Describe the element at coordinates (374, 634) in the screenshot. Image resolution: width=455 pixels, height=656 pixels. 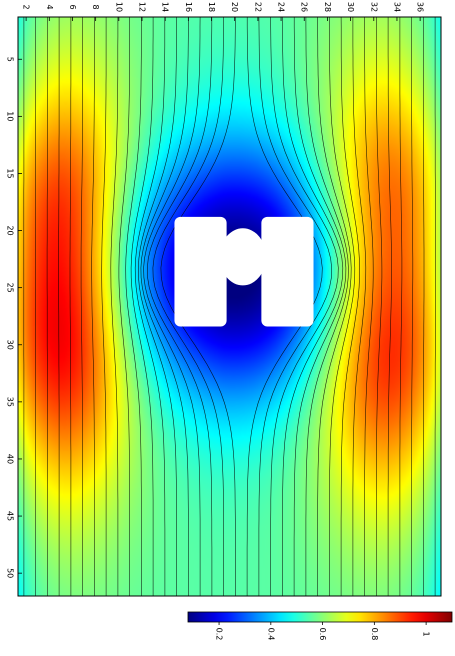
I see `colorbar-tick-label: 0.8` at that location.